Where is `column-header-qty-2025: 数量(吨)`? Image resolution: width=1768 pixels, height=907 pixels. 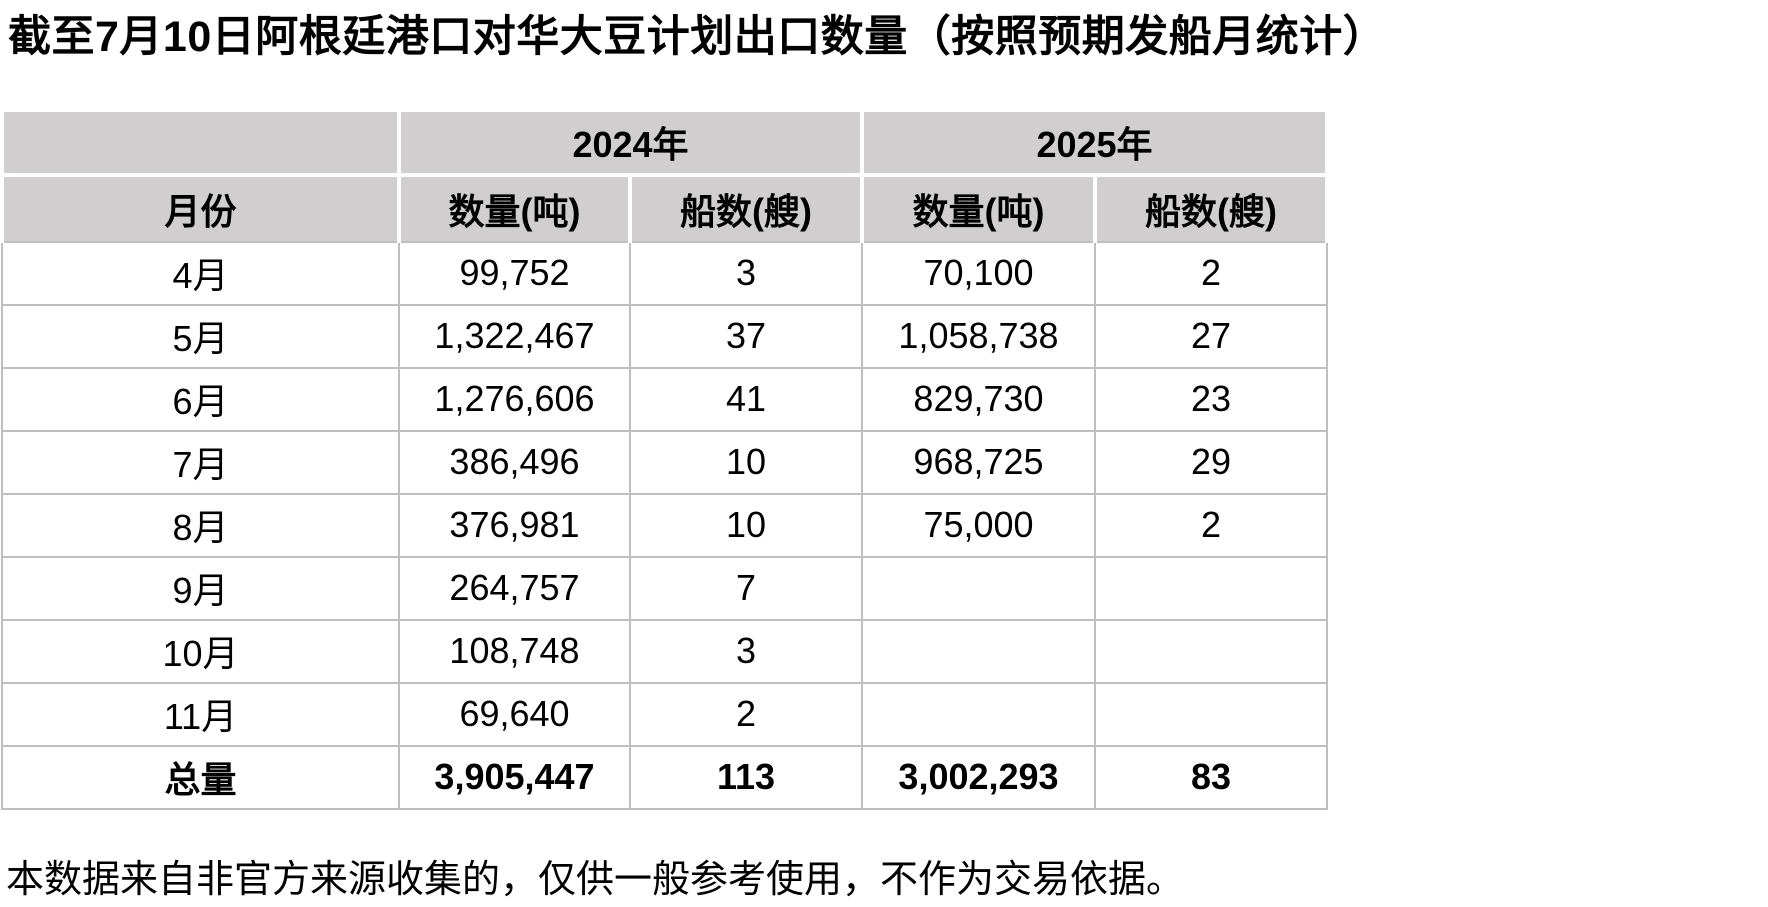 column-header-qty-2025: 数量(吨) is located at coordinates (978, 207).